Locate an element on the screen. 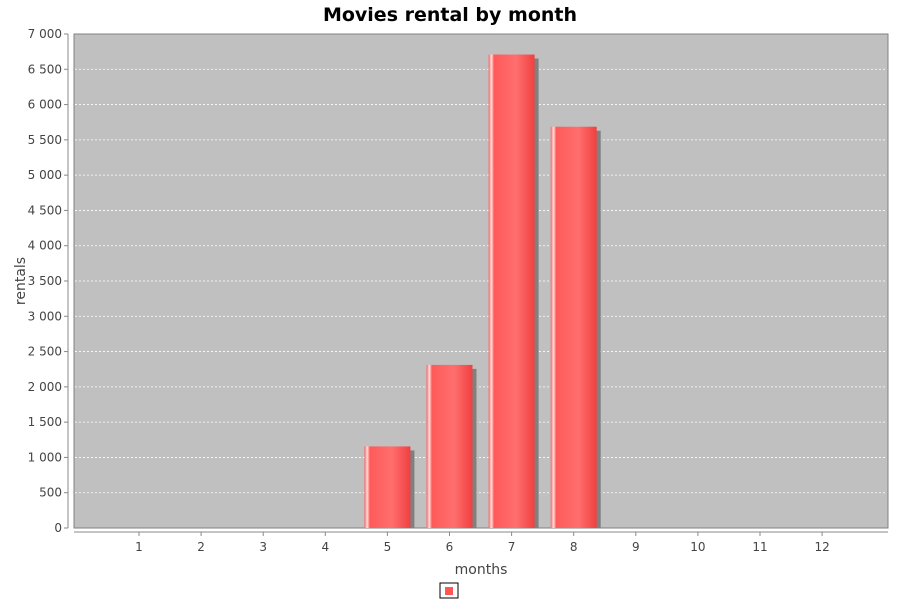 This screenshot has width=900, height=605. y-tick-label: 1 000 is located at coordinates (45, 457).